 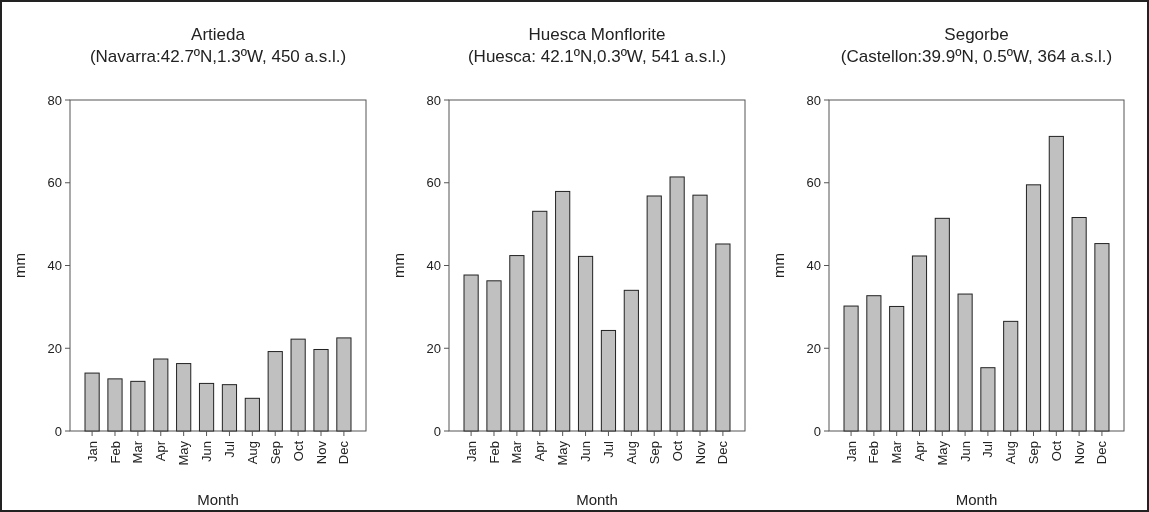 I want to click on chart-title: Artieda, so click(x=218, y=34).